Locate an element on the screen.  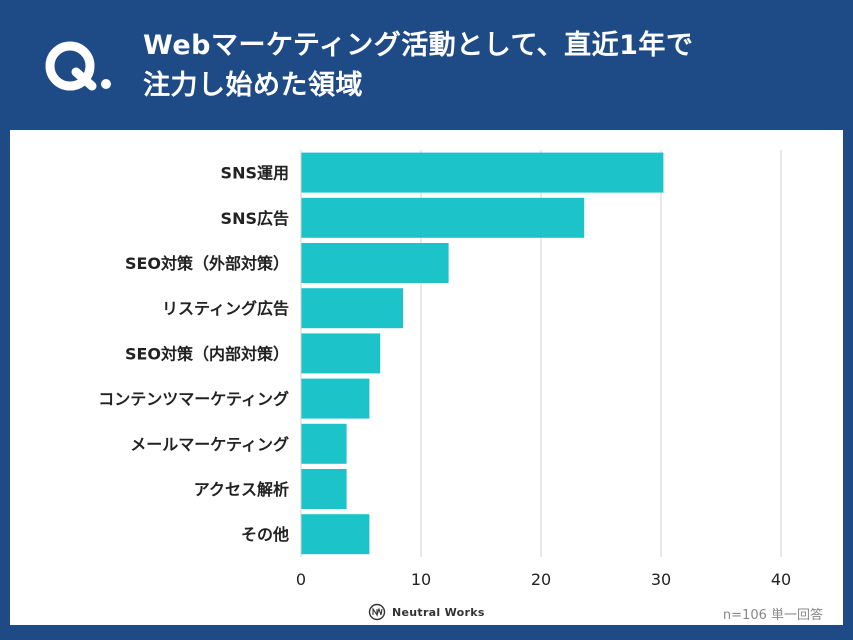
category-label-4: SEO対策（内部対策） is located at coordinates (207, 353).